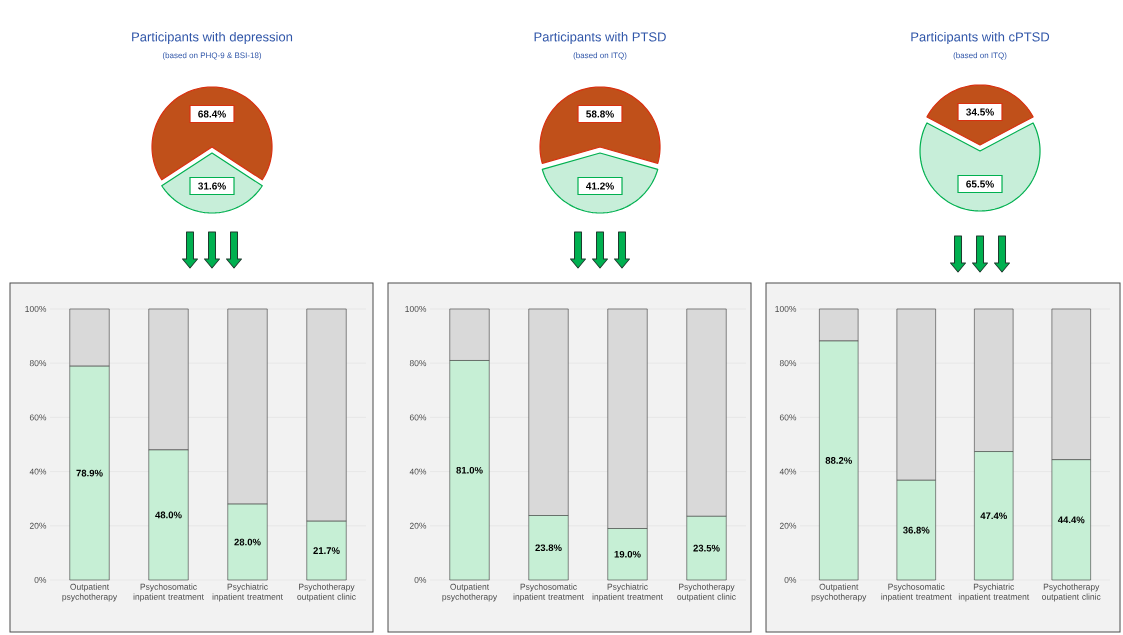 The image size is (1123, 635). What do you see at coordinates (247, 542) in the screenshot?
I see `data-label: 28.0%` at bounding box center [247, 542].